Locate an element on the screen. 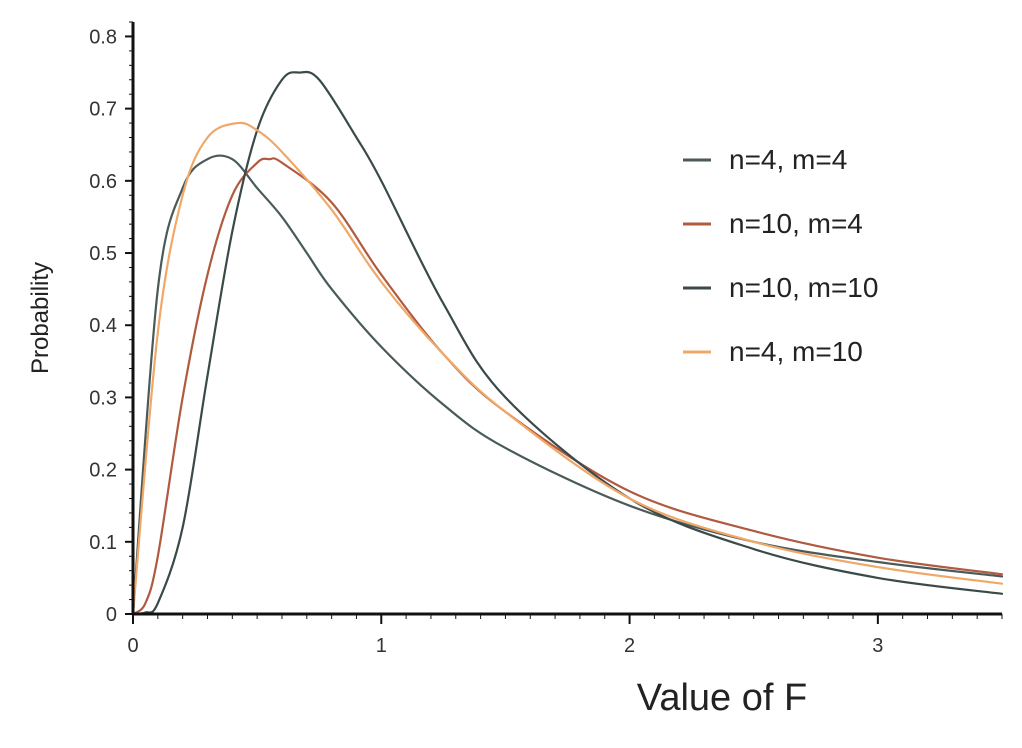  legend-label: n=4, m=4 is located at coordinates (788, 159).